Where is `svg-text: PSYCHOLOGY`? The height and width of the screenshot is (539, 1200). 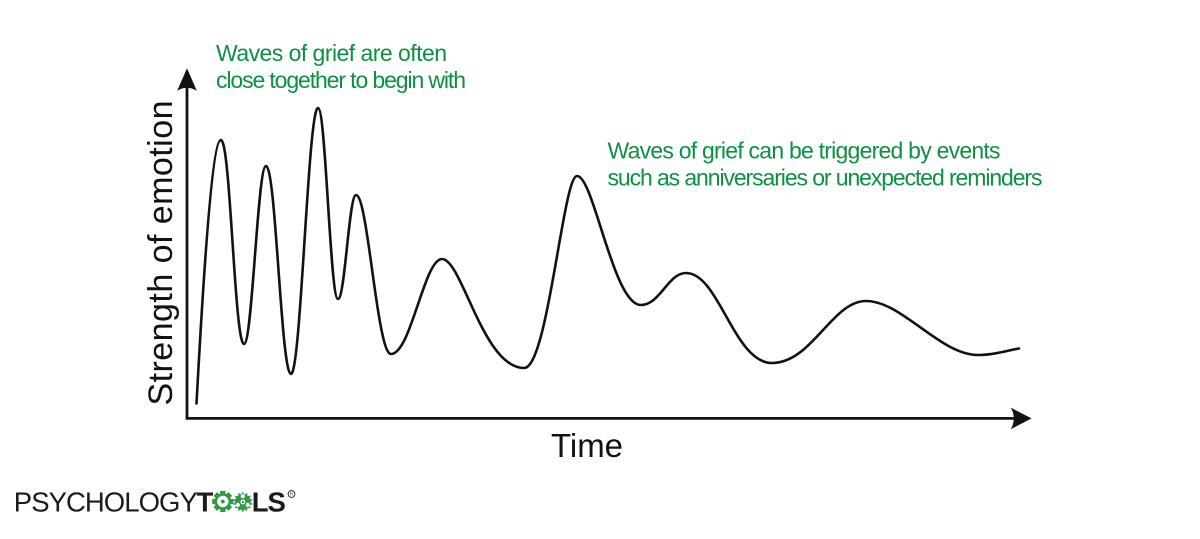 svg-text: PSYCHOLOGY is located at coordinates (106, 502).